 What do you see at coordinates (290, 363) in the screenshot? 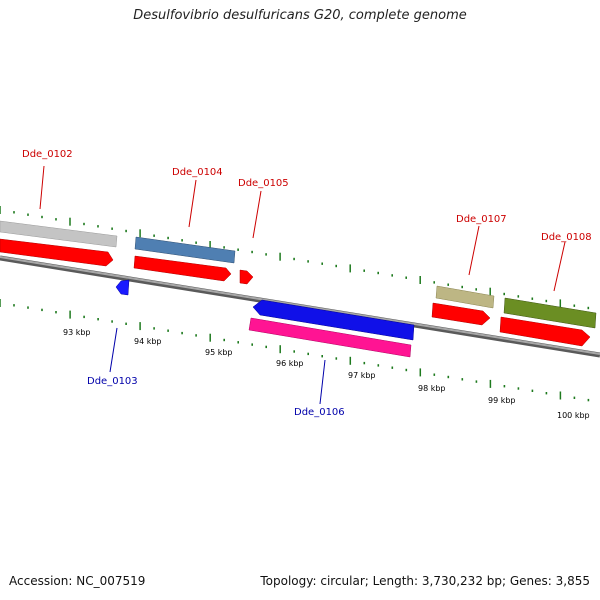
I see `scale-label-96: 96 kbp` at bounding box center [290, 363].